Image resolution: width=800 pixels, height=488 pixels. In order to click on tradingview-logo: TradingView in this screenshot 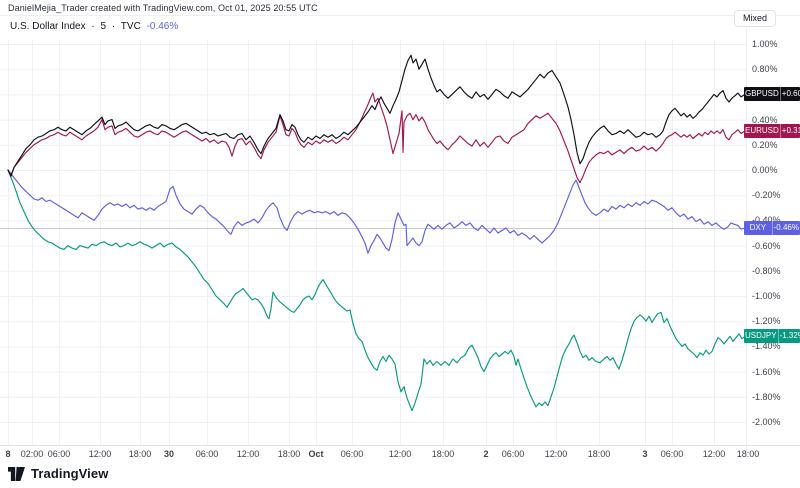, I will do `click(58, 473)`.